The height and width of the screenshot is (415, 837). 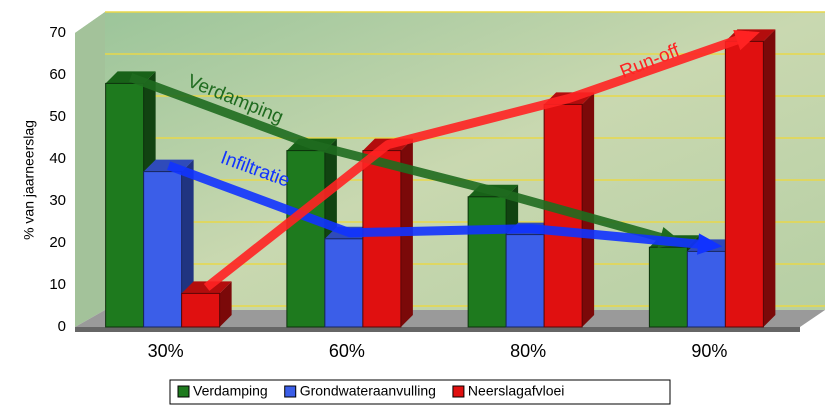 What do you see at coordinates (166, 351) in the screenshot?
I see `x-tick-label: 30%` at bounding box center [166, 351].